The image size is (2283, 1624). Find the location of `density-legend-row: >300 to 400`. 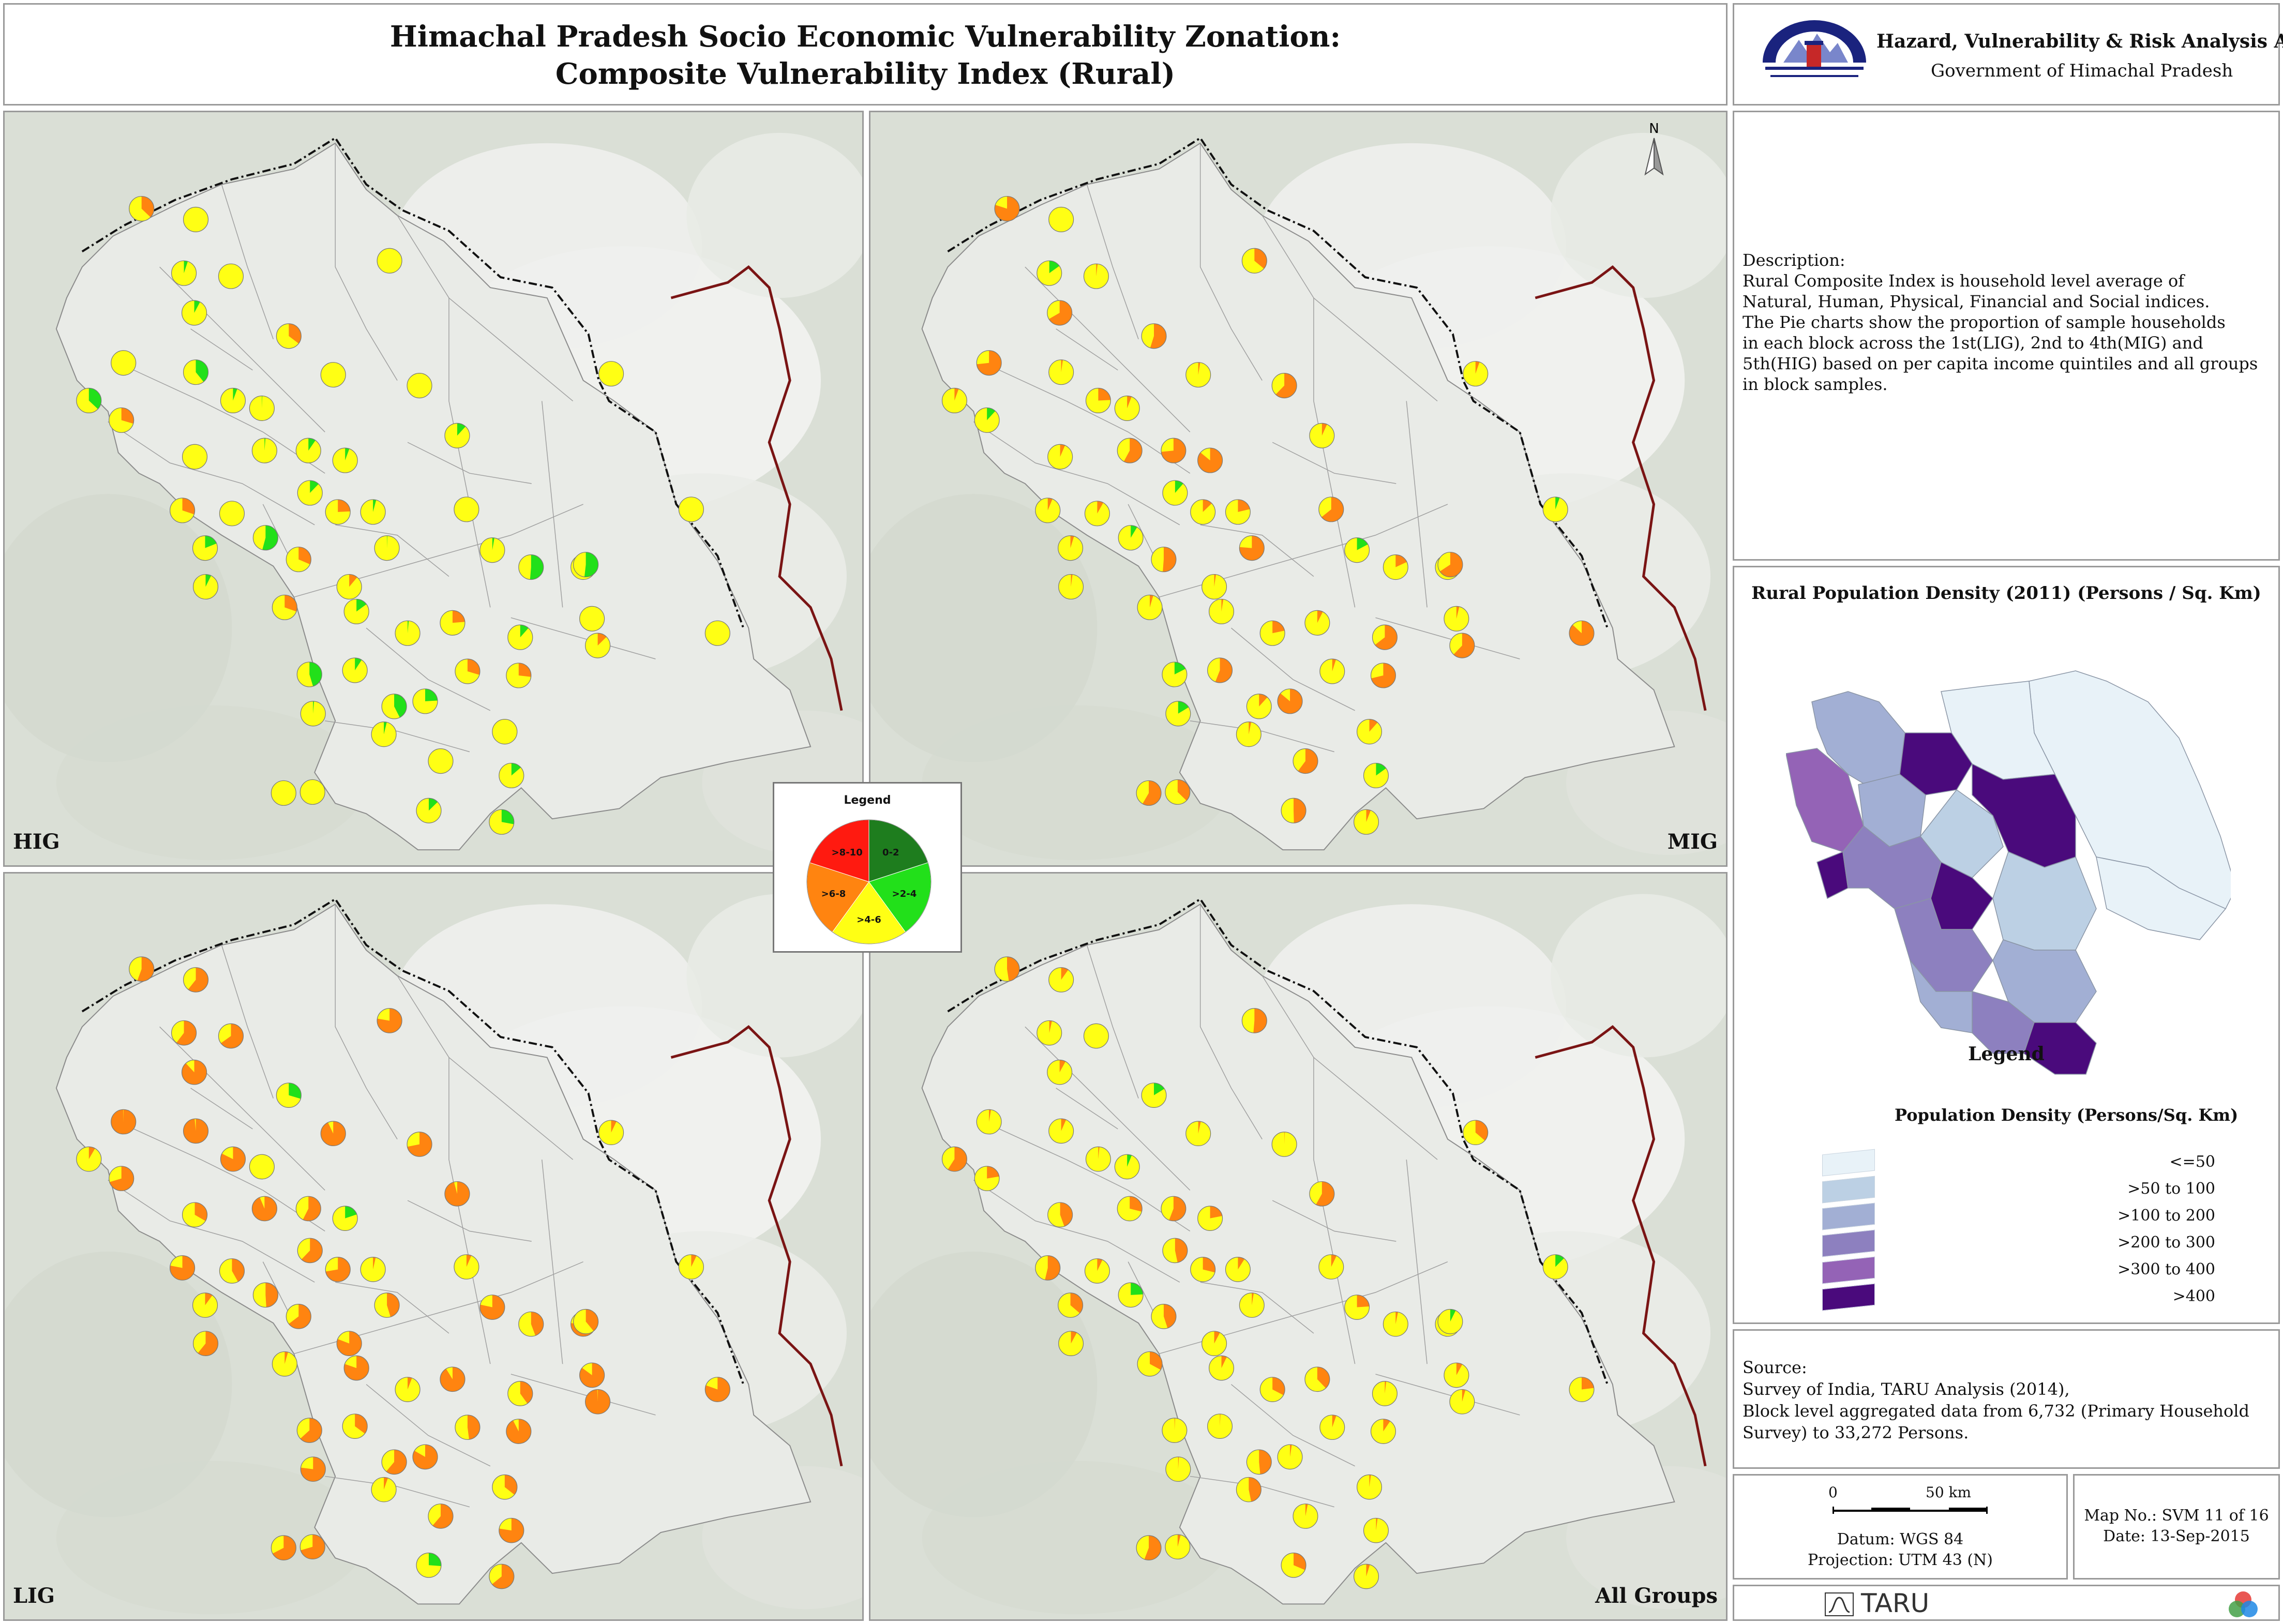

density-legend-row: >300 to 400 is located at coordinates (2018, 1270).